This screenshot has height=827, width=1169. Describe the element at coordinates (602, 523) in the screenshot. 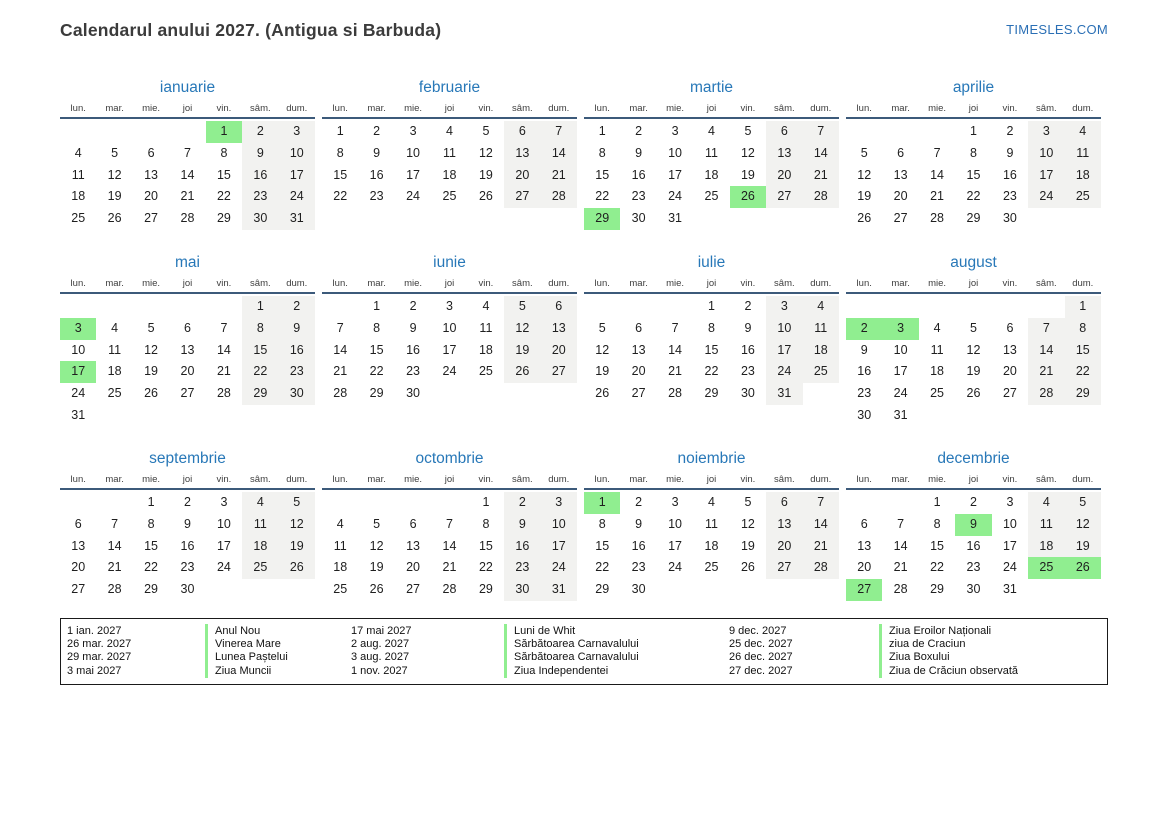

I see `day-cell: 8` at that location.